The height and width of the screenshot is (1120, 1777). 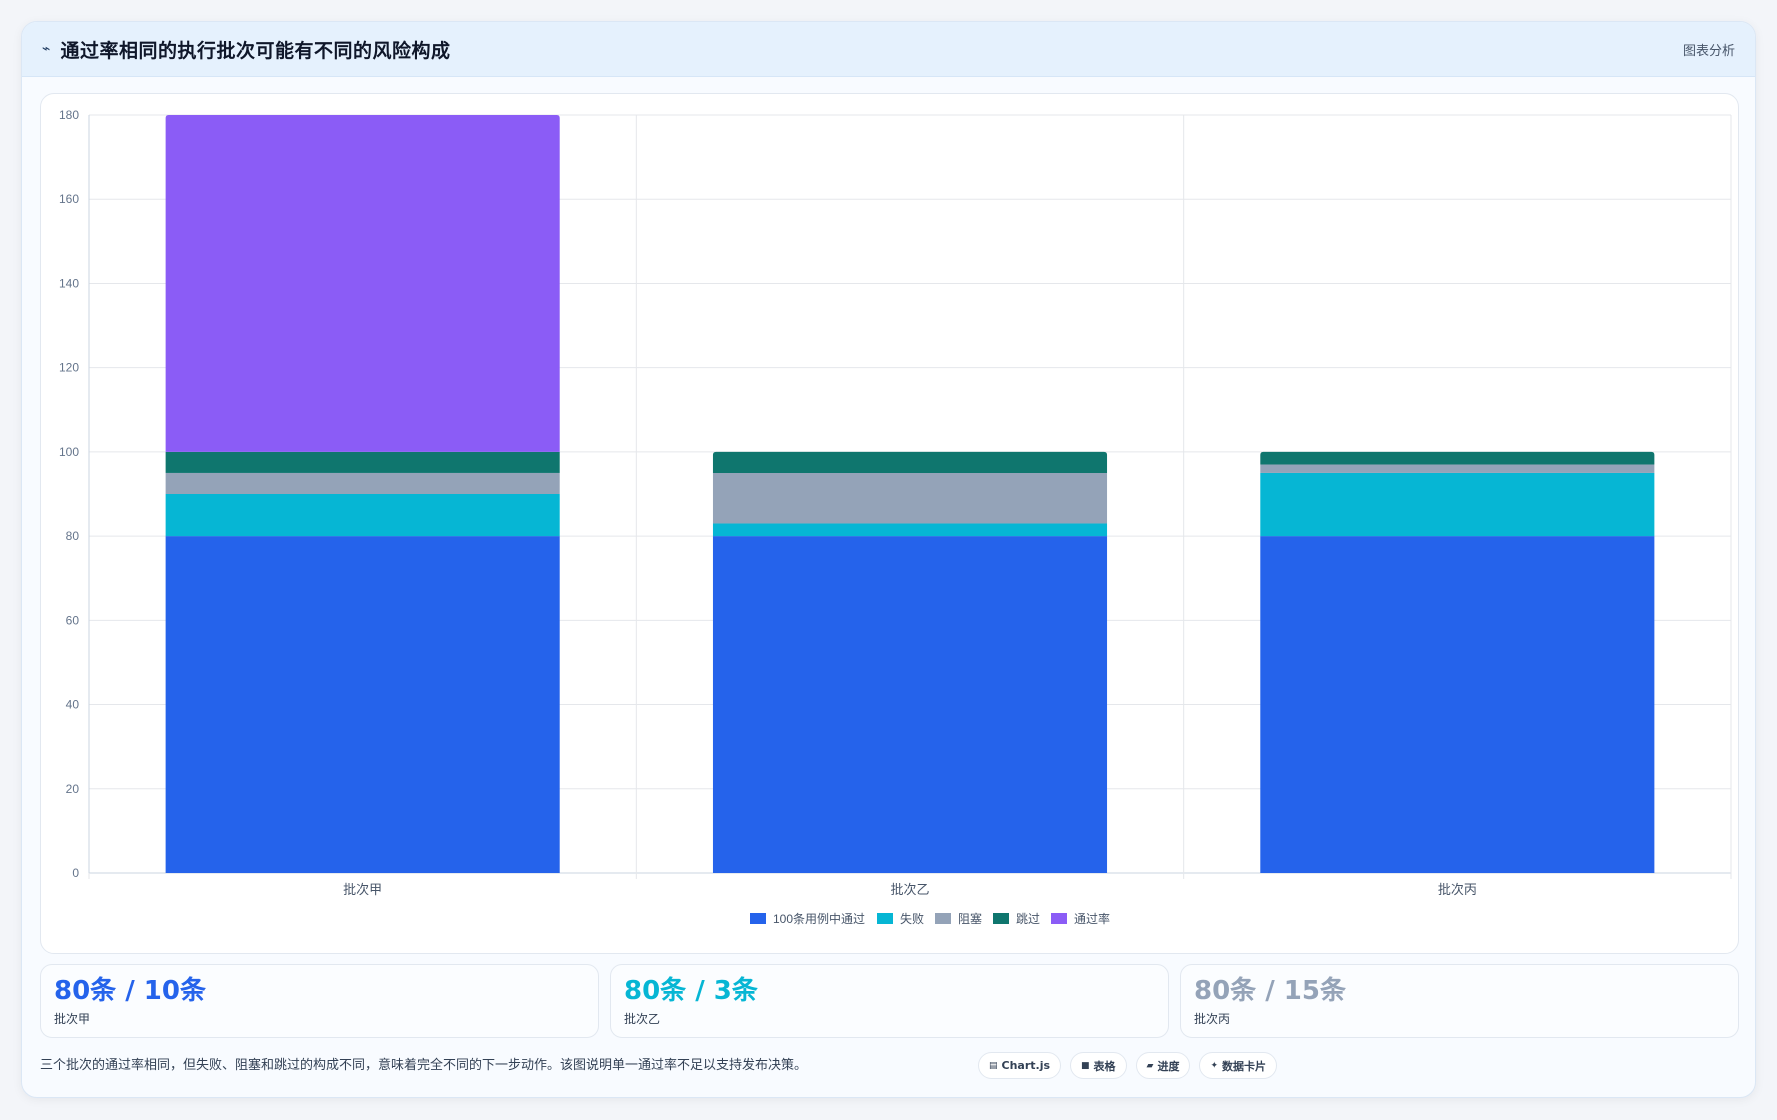 I want to click on stat-cards: 80条 / 10条 批次甲 80条 / 3条 批次乙 80条 / 15条 批次丙, so click(x=889, y=1001).